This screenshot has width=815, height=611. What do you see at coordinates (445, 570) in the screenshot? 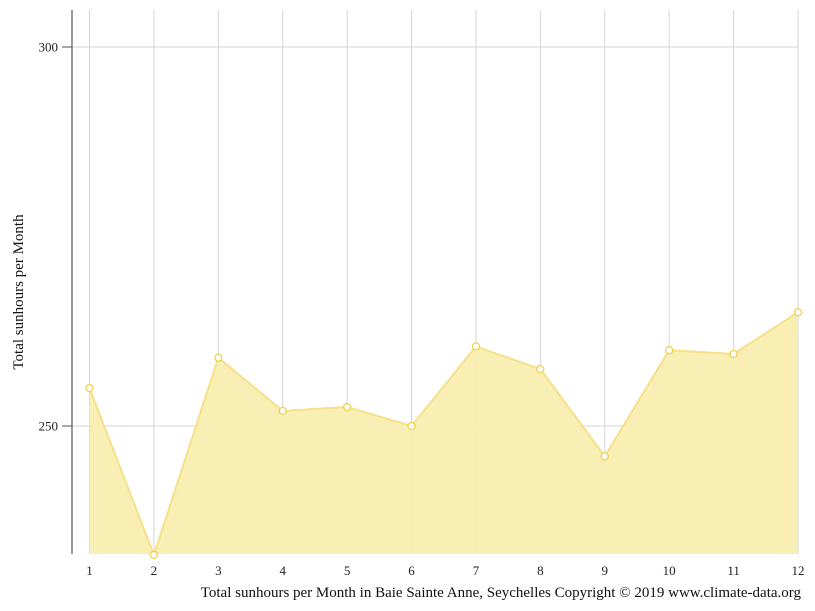
I see `x-ticks: 1 2 3 4 5 6 7 8 9 10 11 12` at bounding box center [445, 570].